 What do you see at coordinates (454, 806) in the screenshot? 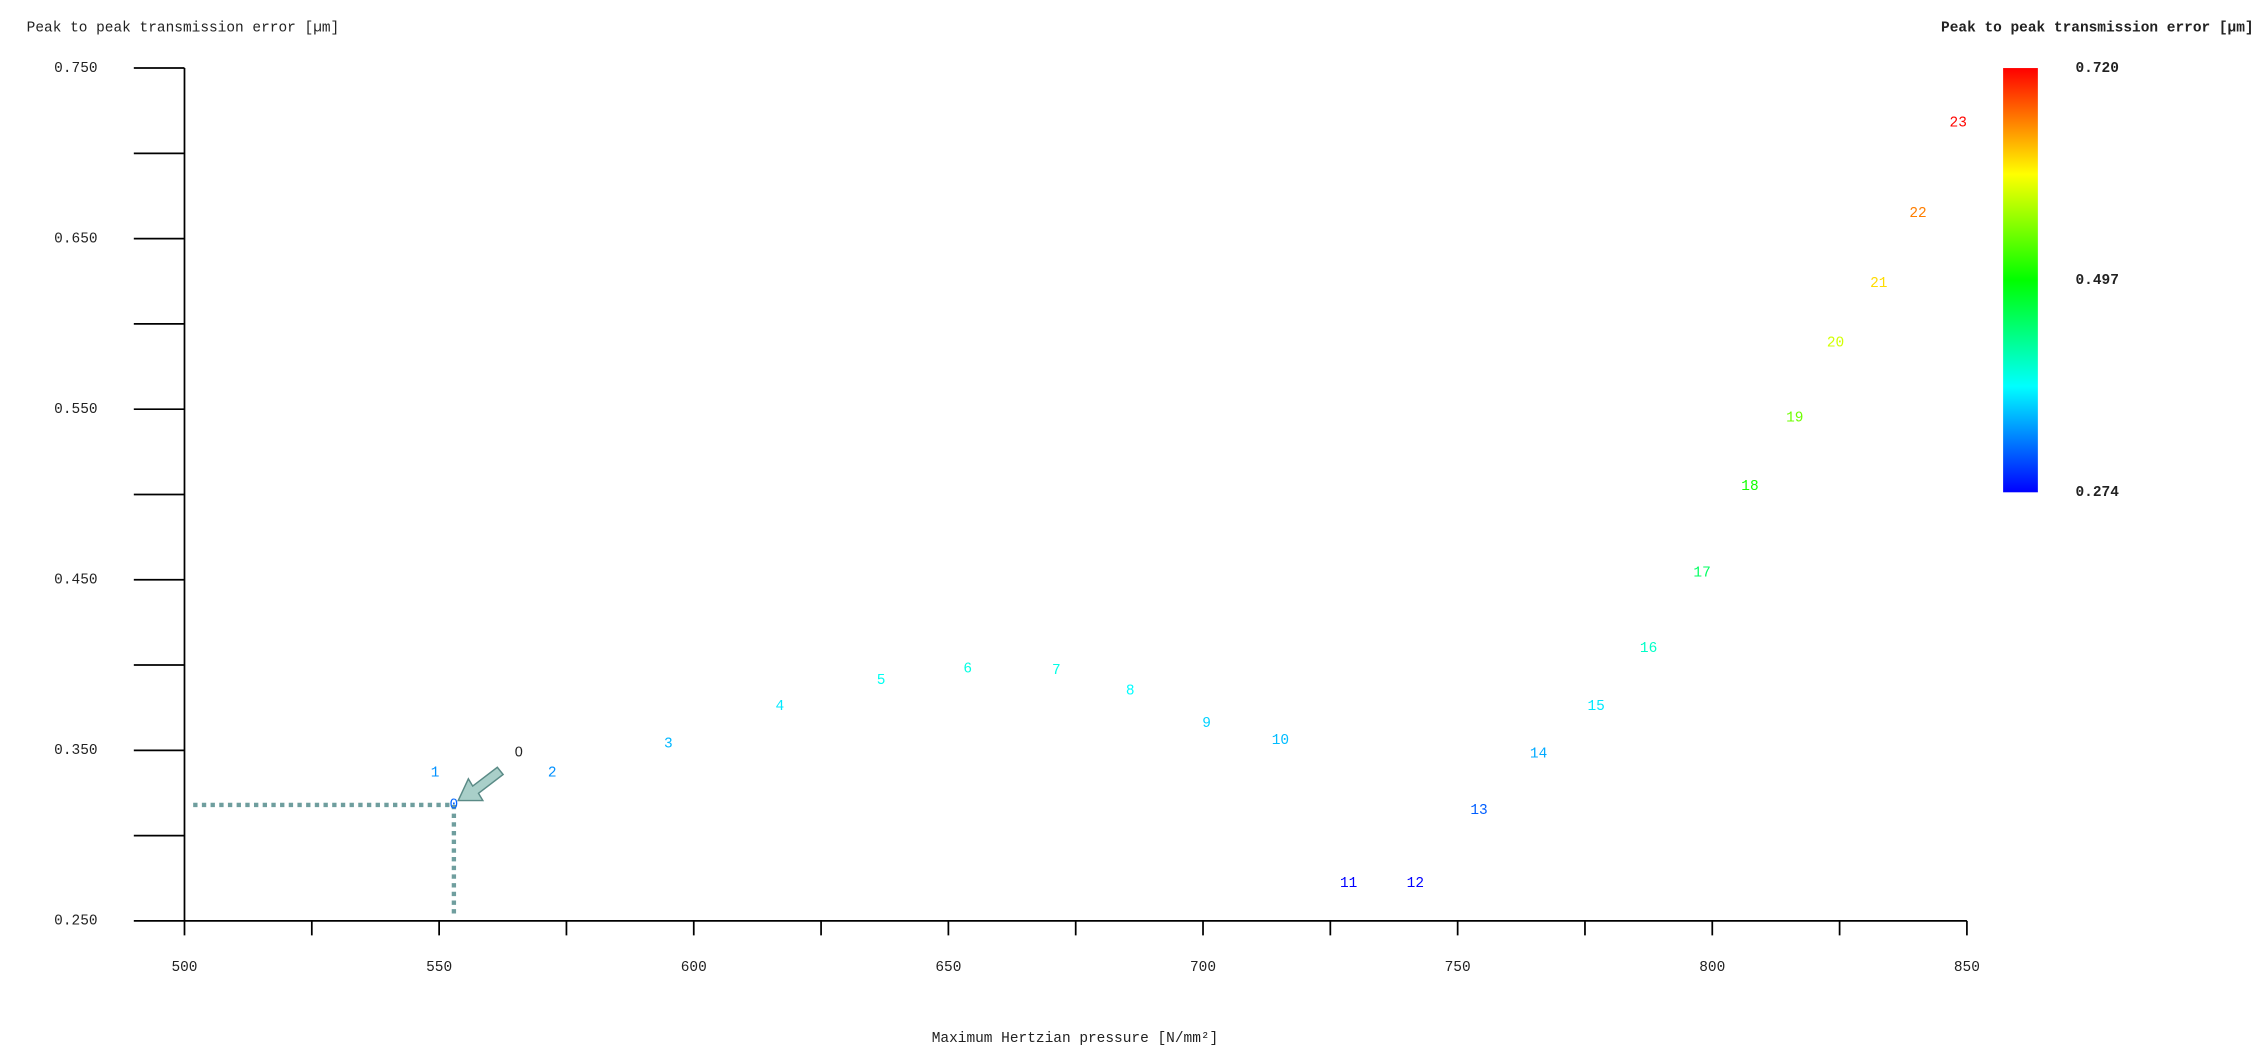
I see `point-label: 0` at bounding box center [454, 806].